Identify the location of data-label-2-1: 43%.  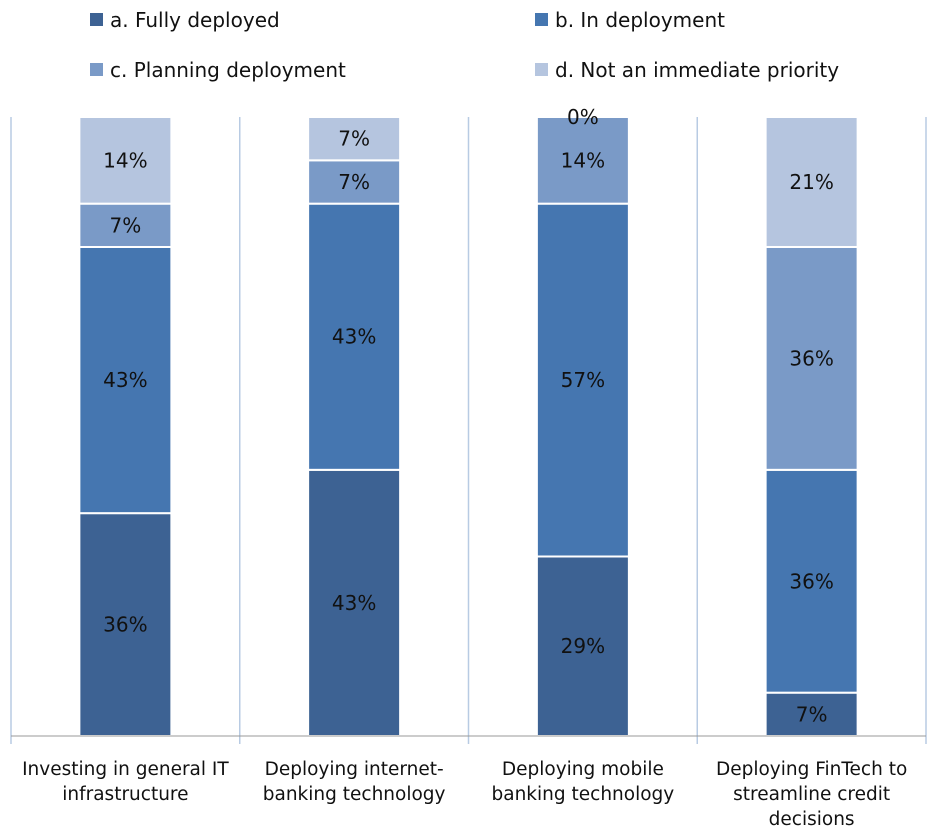
(354, 603).